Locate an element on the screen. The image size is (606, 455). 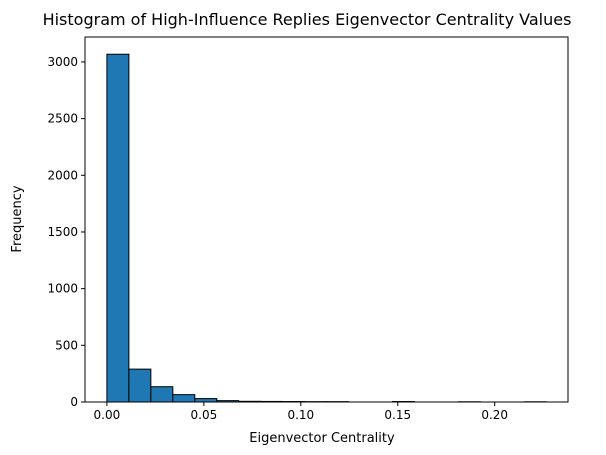
y-axis: 0 500 1000 1500 2000 2500 3000 is located at coordinates (66, 232).